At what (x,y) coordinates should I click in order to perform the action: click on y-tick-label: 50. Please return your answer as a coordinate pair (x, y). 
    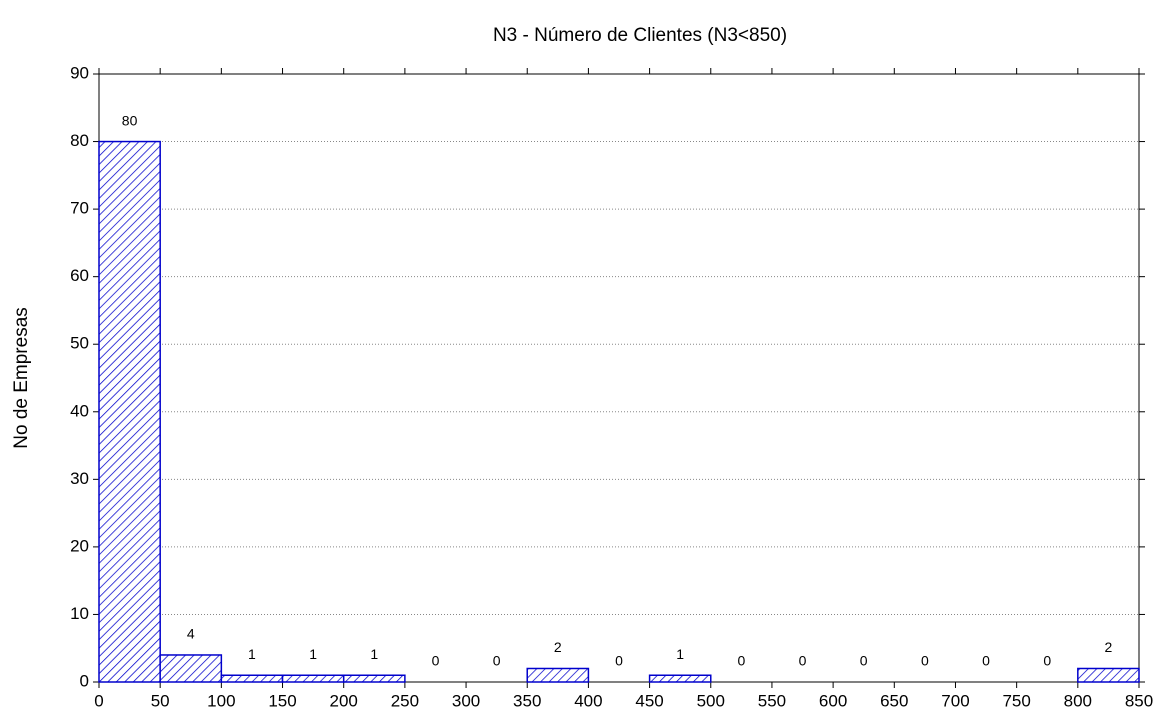
    Looking at the image, I should click on (79, 343).